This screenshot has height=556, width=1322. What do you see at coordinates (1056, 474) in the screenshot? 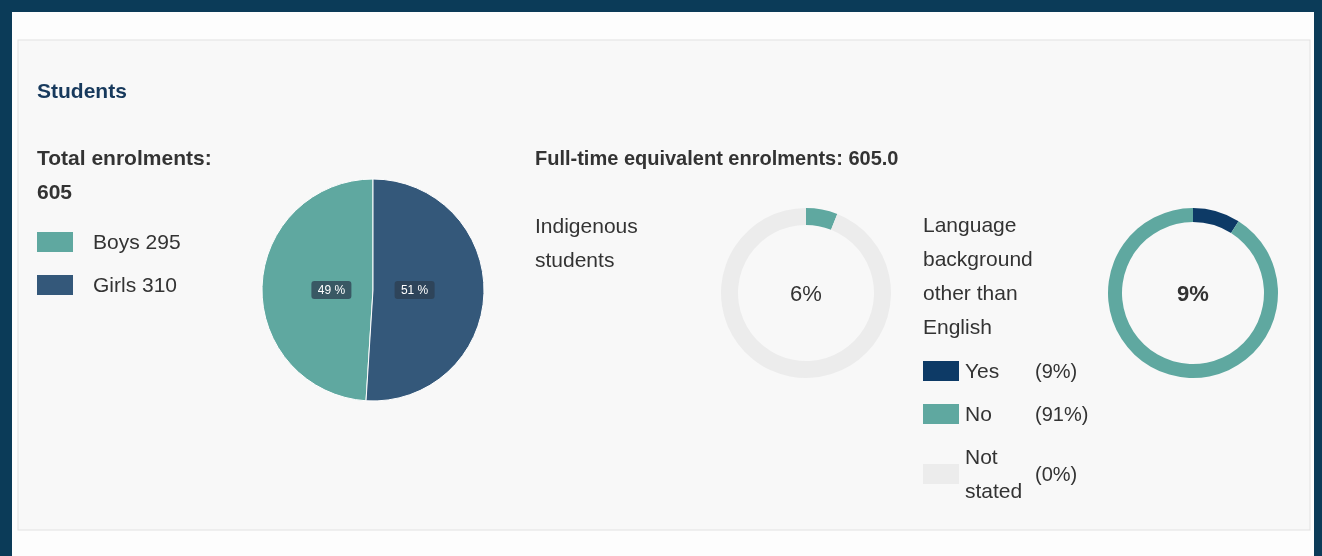
I see `text: (0%)` at bounding box center [1056, 474].